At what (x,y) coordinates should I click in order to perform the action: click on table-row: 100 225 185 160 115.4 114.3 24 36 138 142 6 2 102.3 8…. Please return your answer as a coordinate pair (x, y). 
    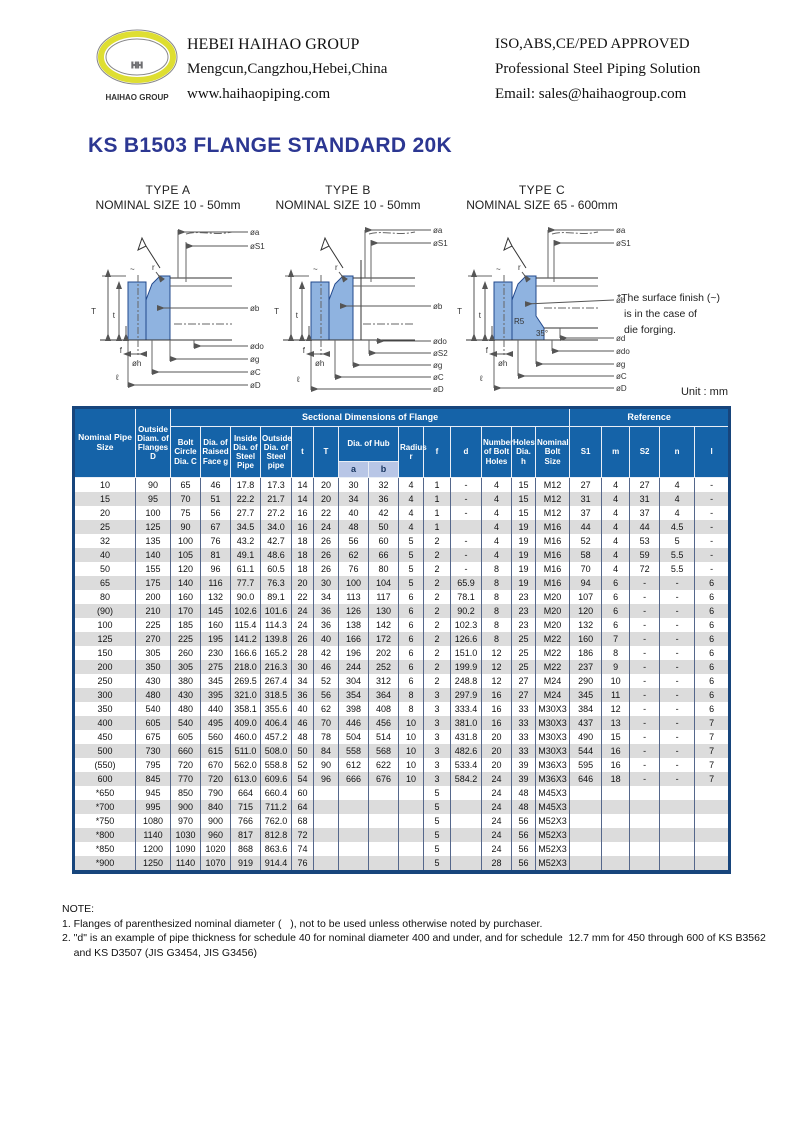
    Looking at the image, I should click on (402, 625).